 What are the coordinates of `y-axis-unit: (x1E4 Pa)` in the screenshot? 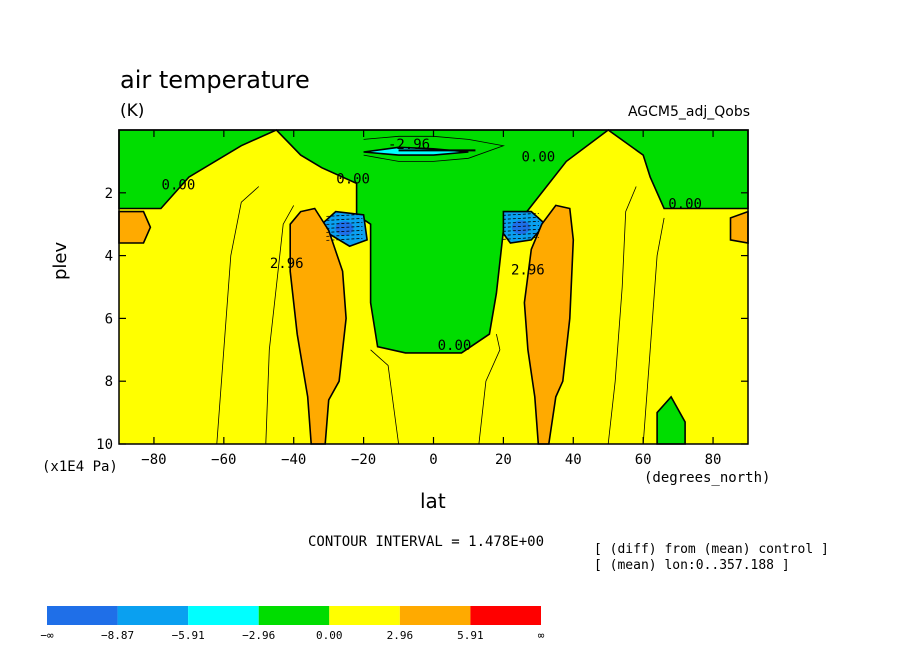 It's located at (80, 467).